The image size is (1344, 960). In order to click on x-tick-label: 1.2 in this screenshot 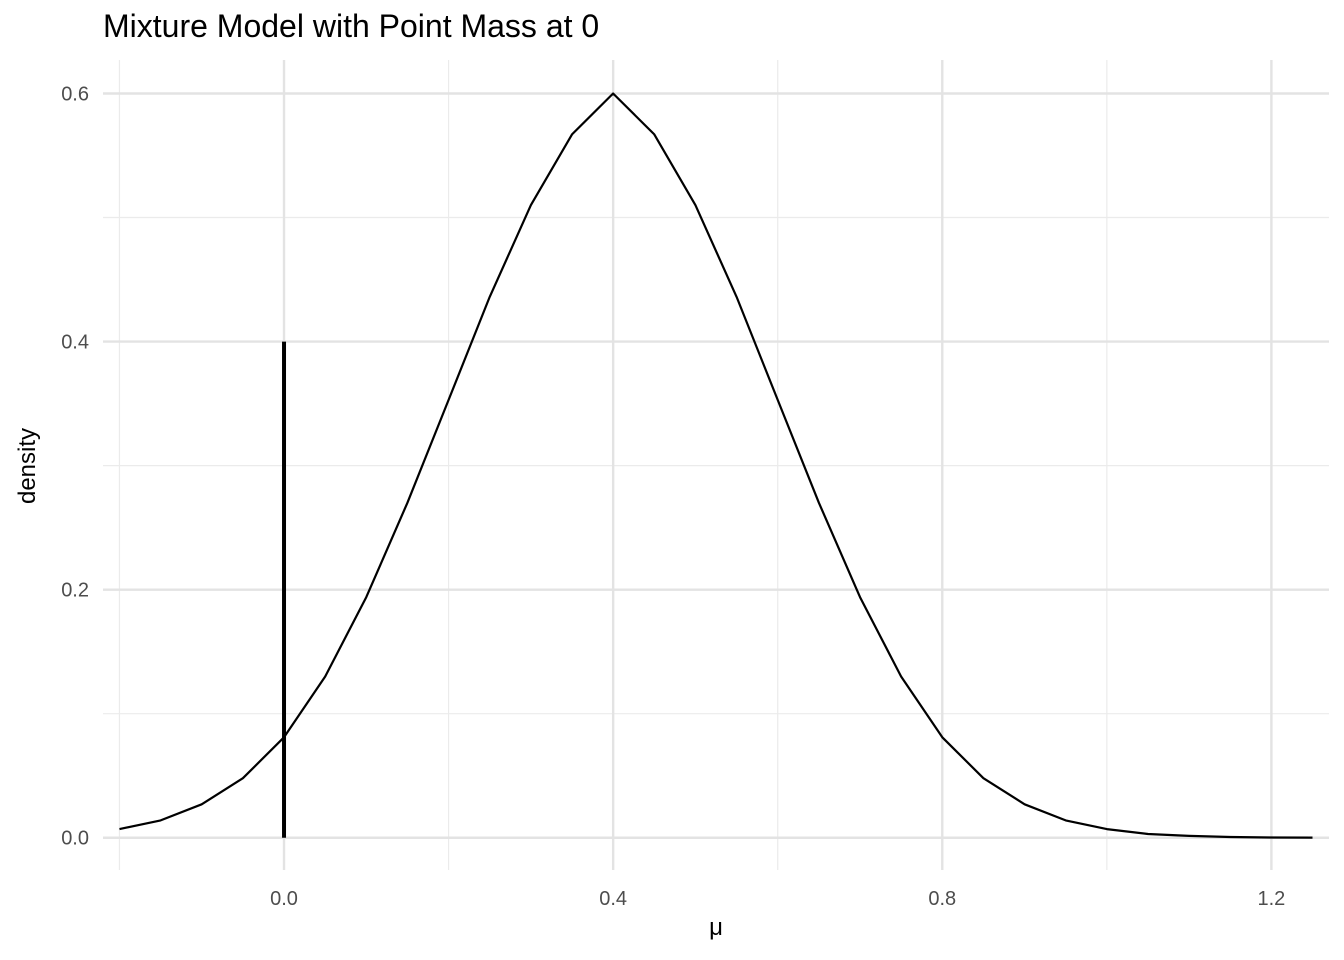, I will do `click(1271, 899)`.